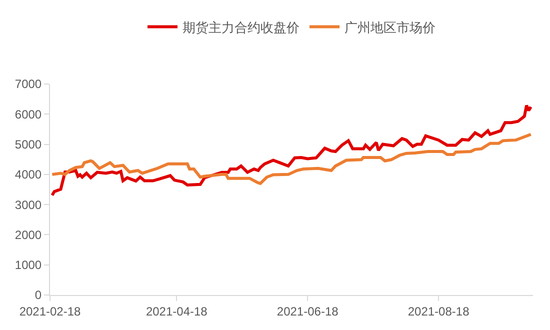  Describe the element at coordinates (28, 144) in the screenshot. I see `y-tick-label: 5000` at that location.